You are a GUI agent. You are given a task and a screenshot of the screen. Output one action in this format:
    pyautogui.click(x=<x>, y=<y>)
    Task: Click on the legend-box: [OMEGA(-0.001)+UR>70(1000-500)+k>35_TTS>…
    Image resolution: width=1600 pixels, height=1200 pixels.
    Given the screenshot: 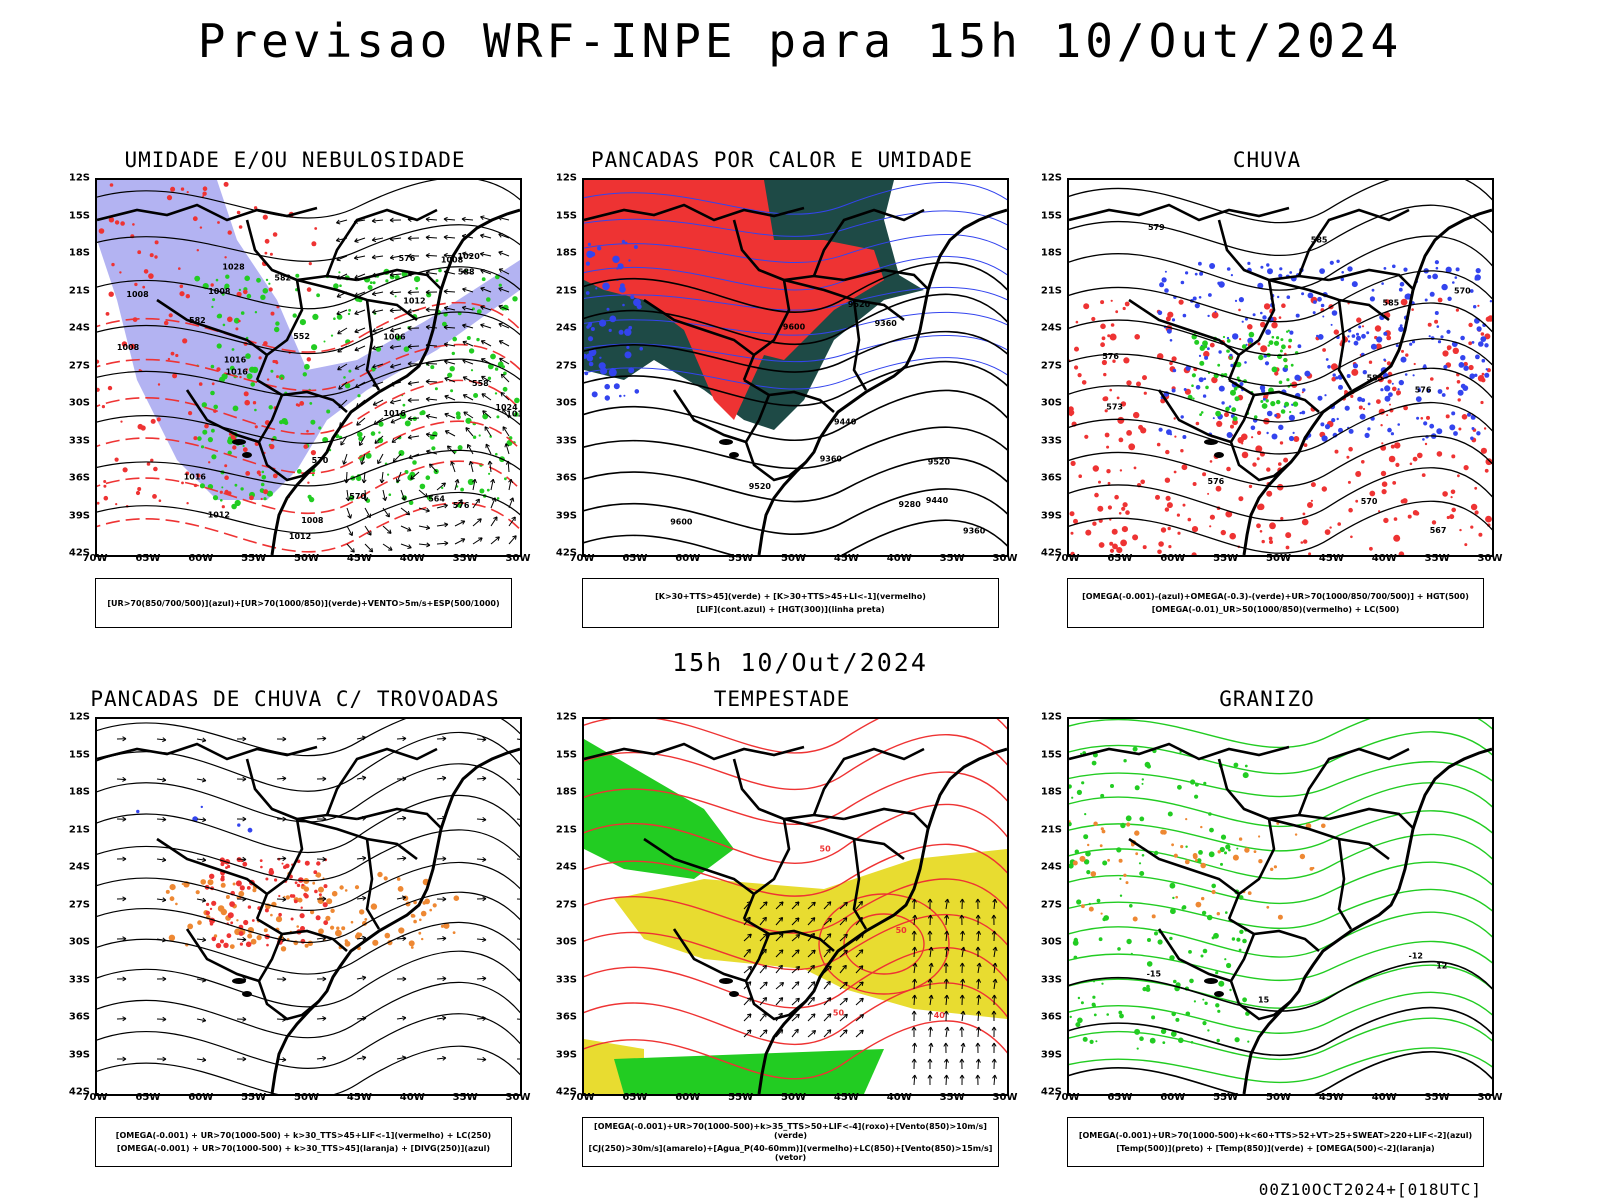 What is the action you would take?
    pyautogui.click(x=790, y=1142)
    